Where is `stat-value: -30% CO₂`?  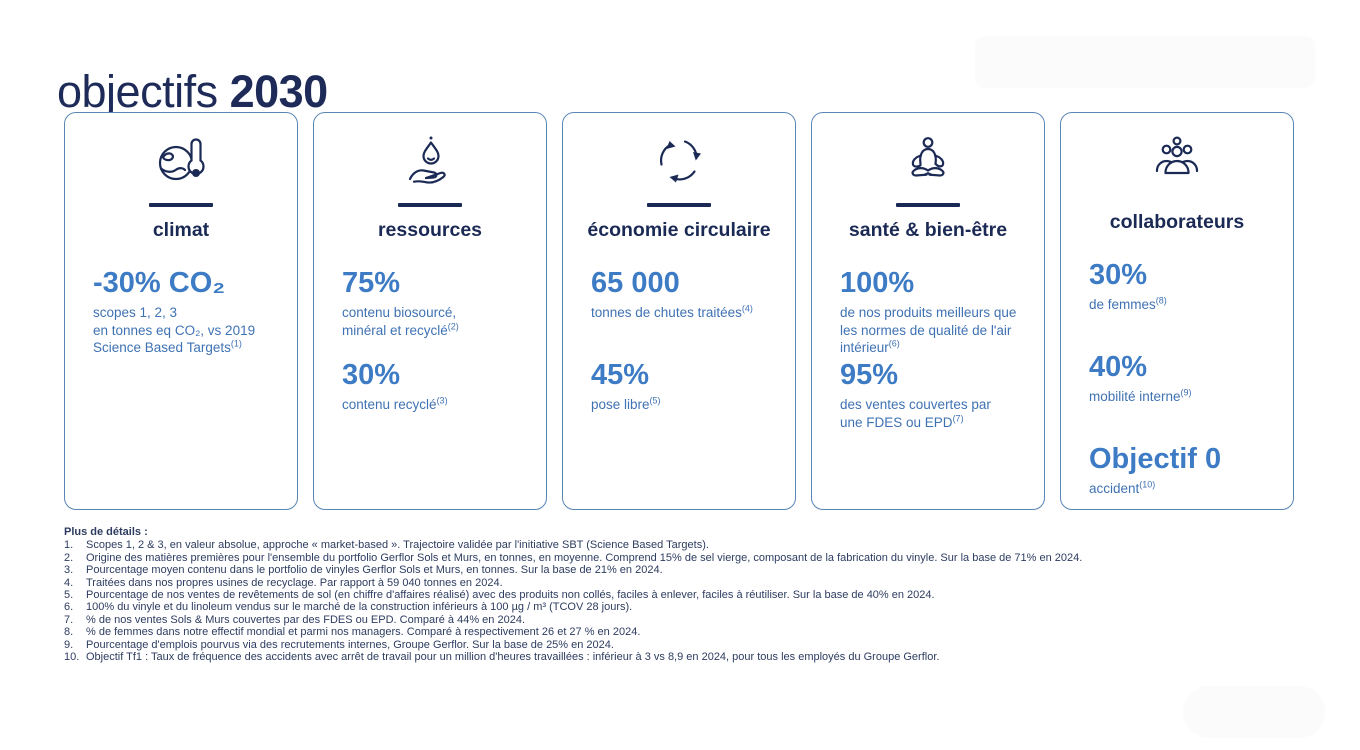 stat-value: -30% CO₂ is located at coordinates (159, 283).